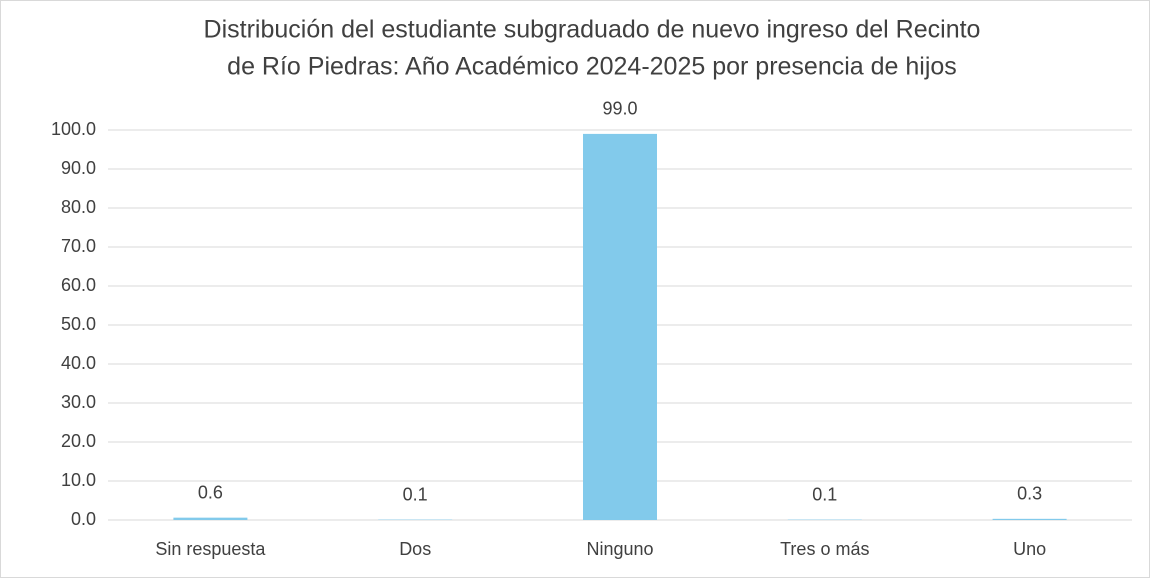  I want to click on data-label: 0.3, so click(1029, 494).